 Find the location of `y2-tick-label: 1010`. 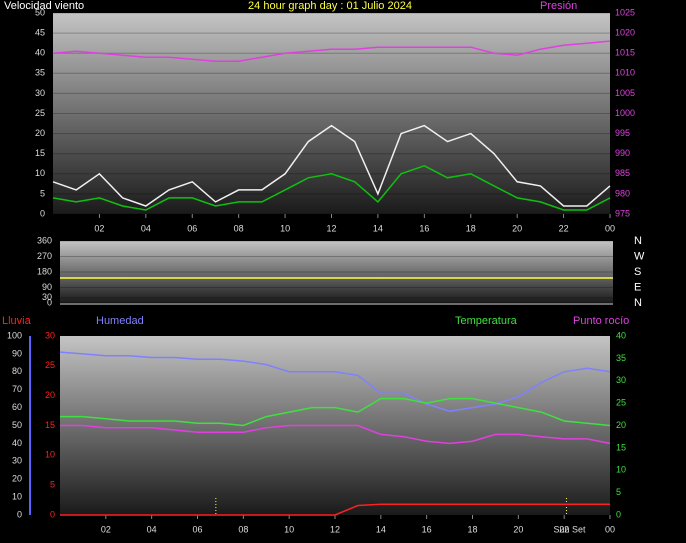

y2-tick-label: 1010 is located at coordinates (625, 73).